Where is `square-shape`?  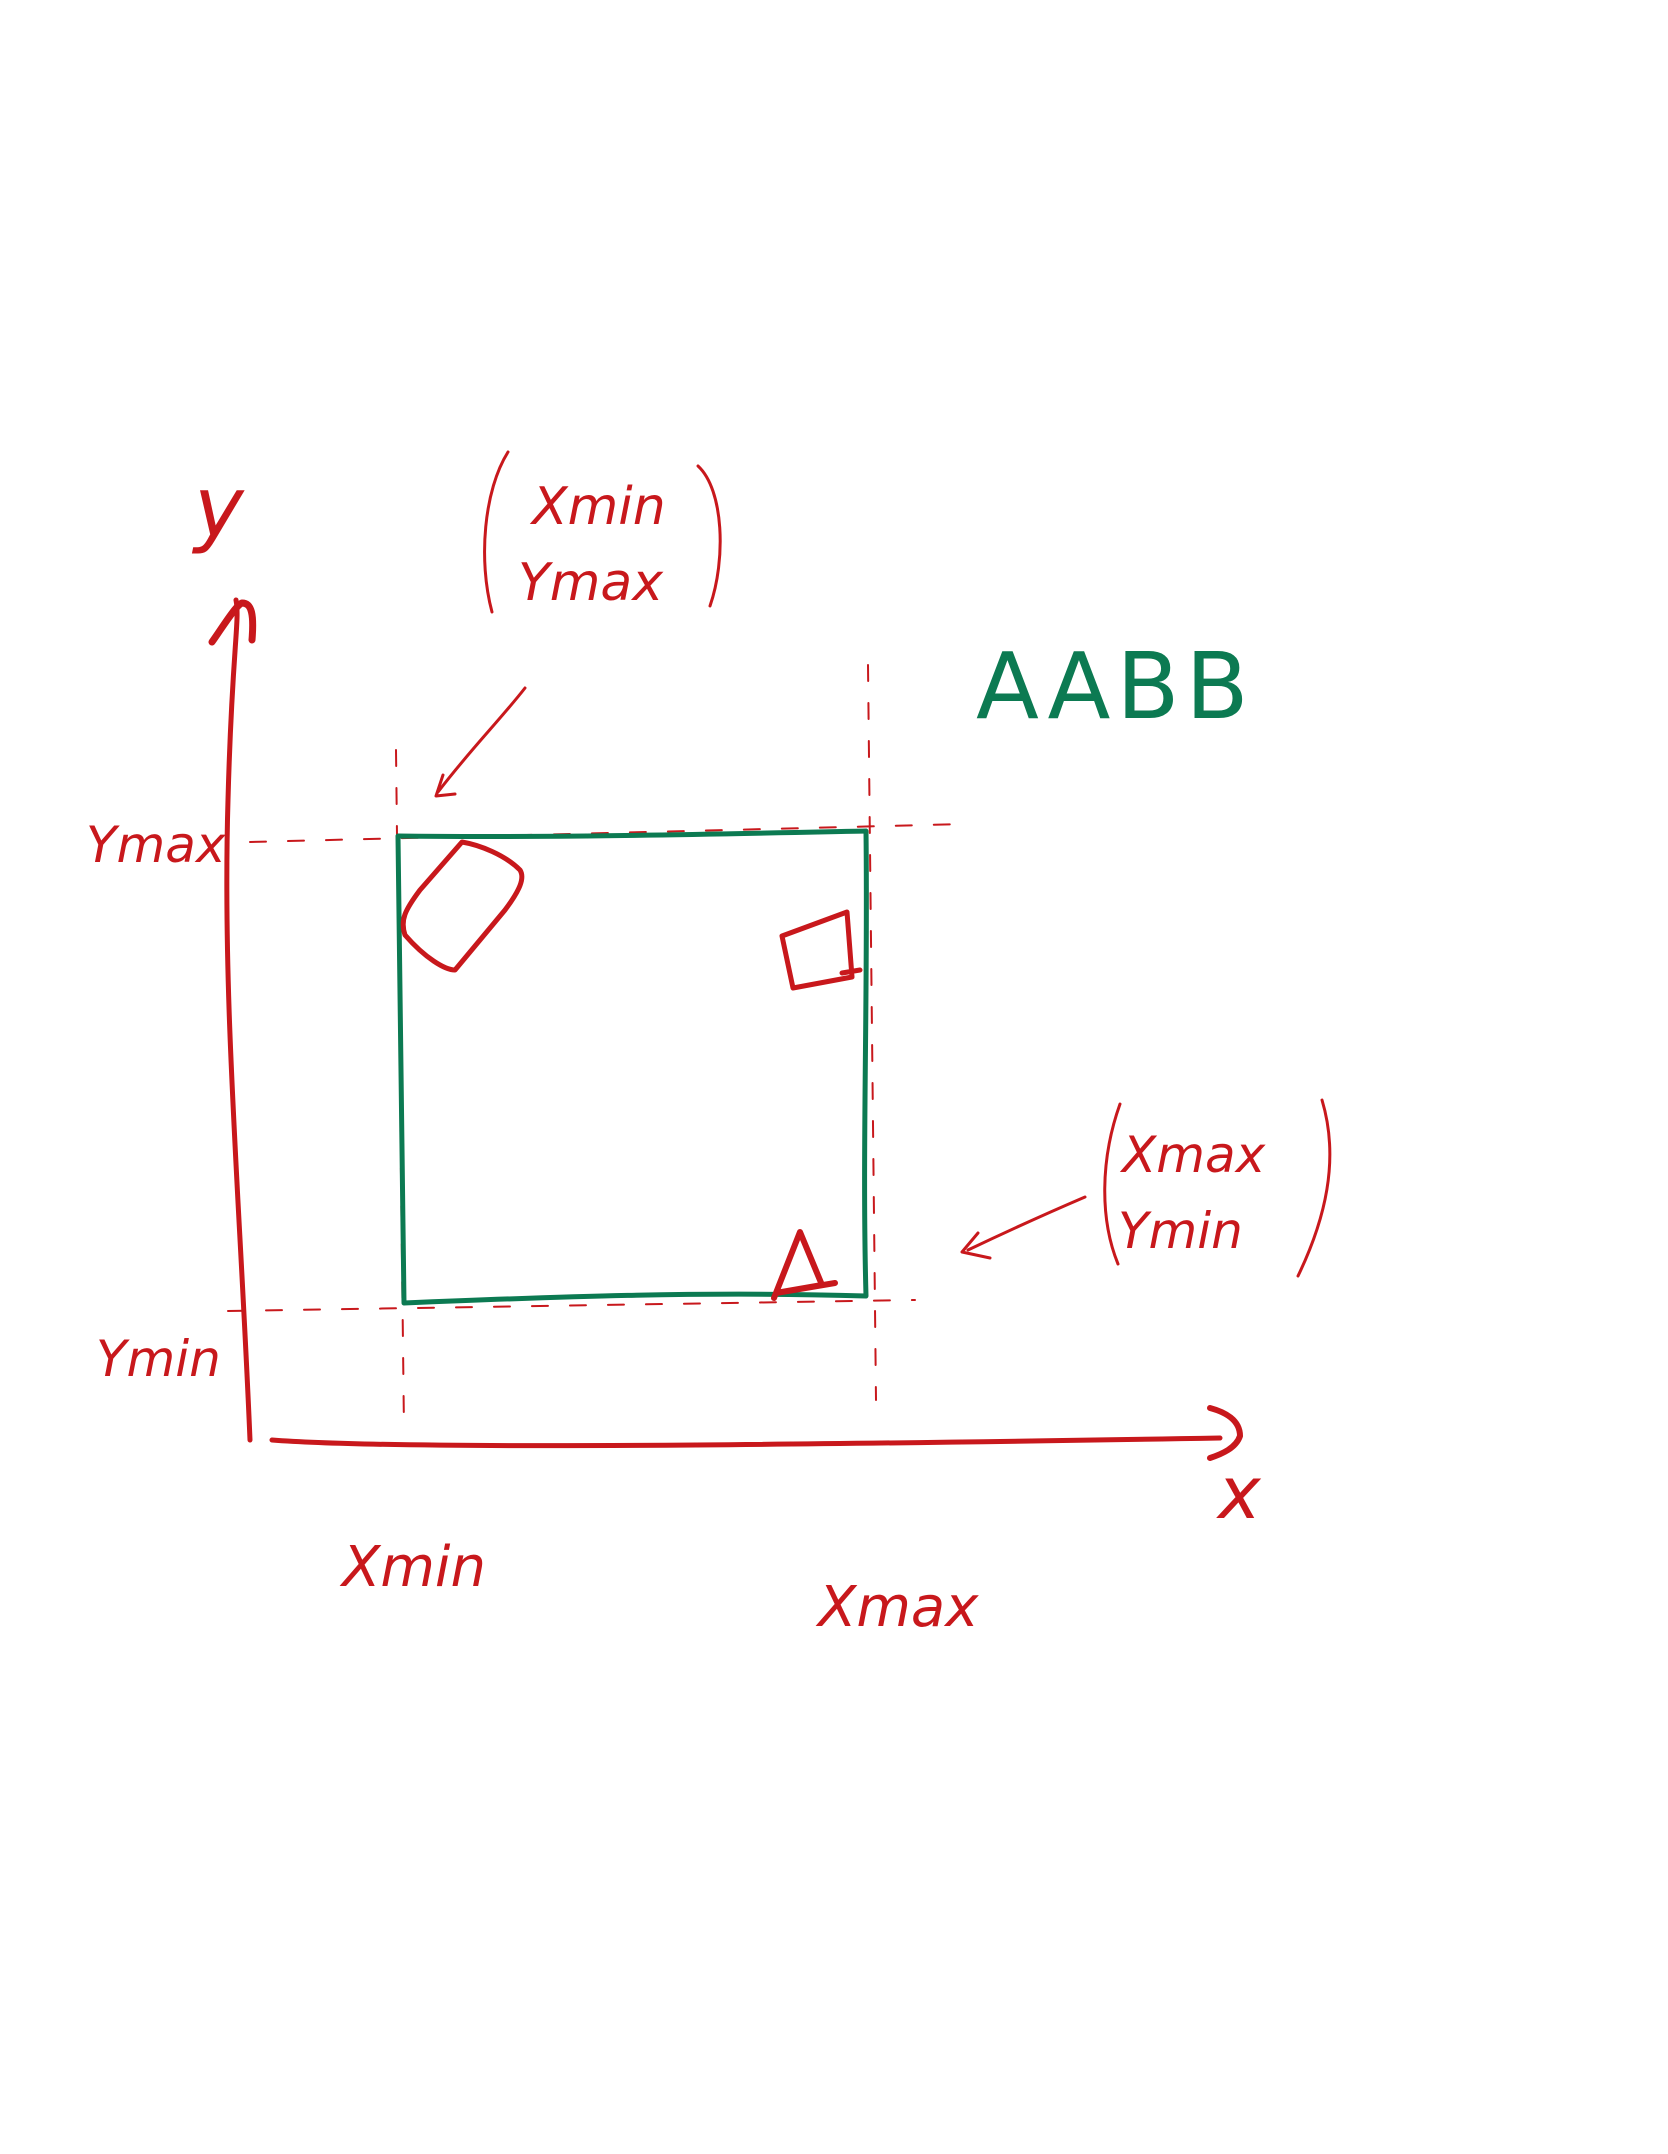
square-shape is located at coordinates (821, 950).